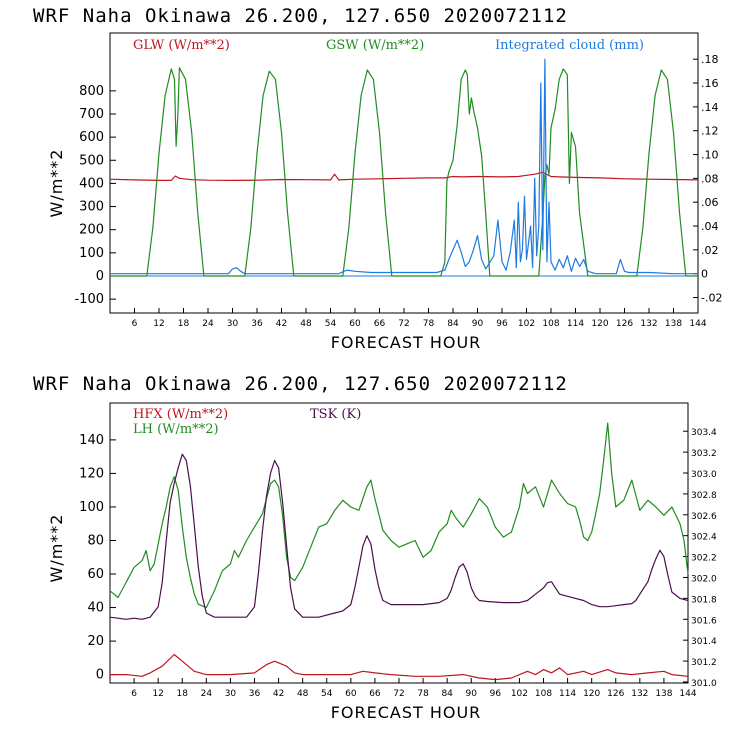  What do you see at coordinates (710, 202) in the screenshot?
I see `y2-tick-label-0-4: .06` at bounding box center [710, 202].